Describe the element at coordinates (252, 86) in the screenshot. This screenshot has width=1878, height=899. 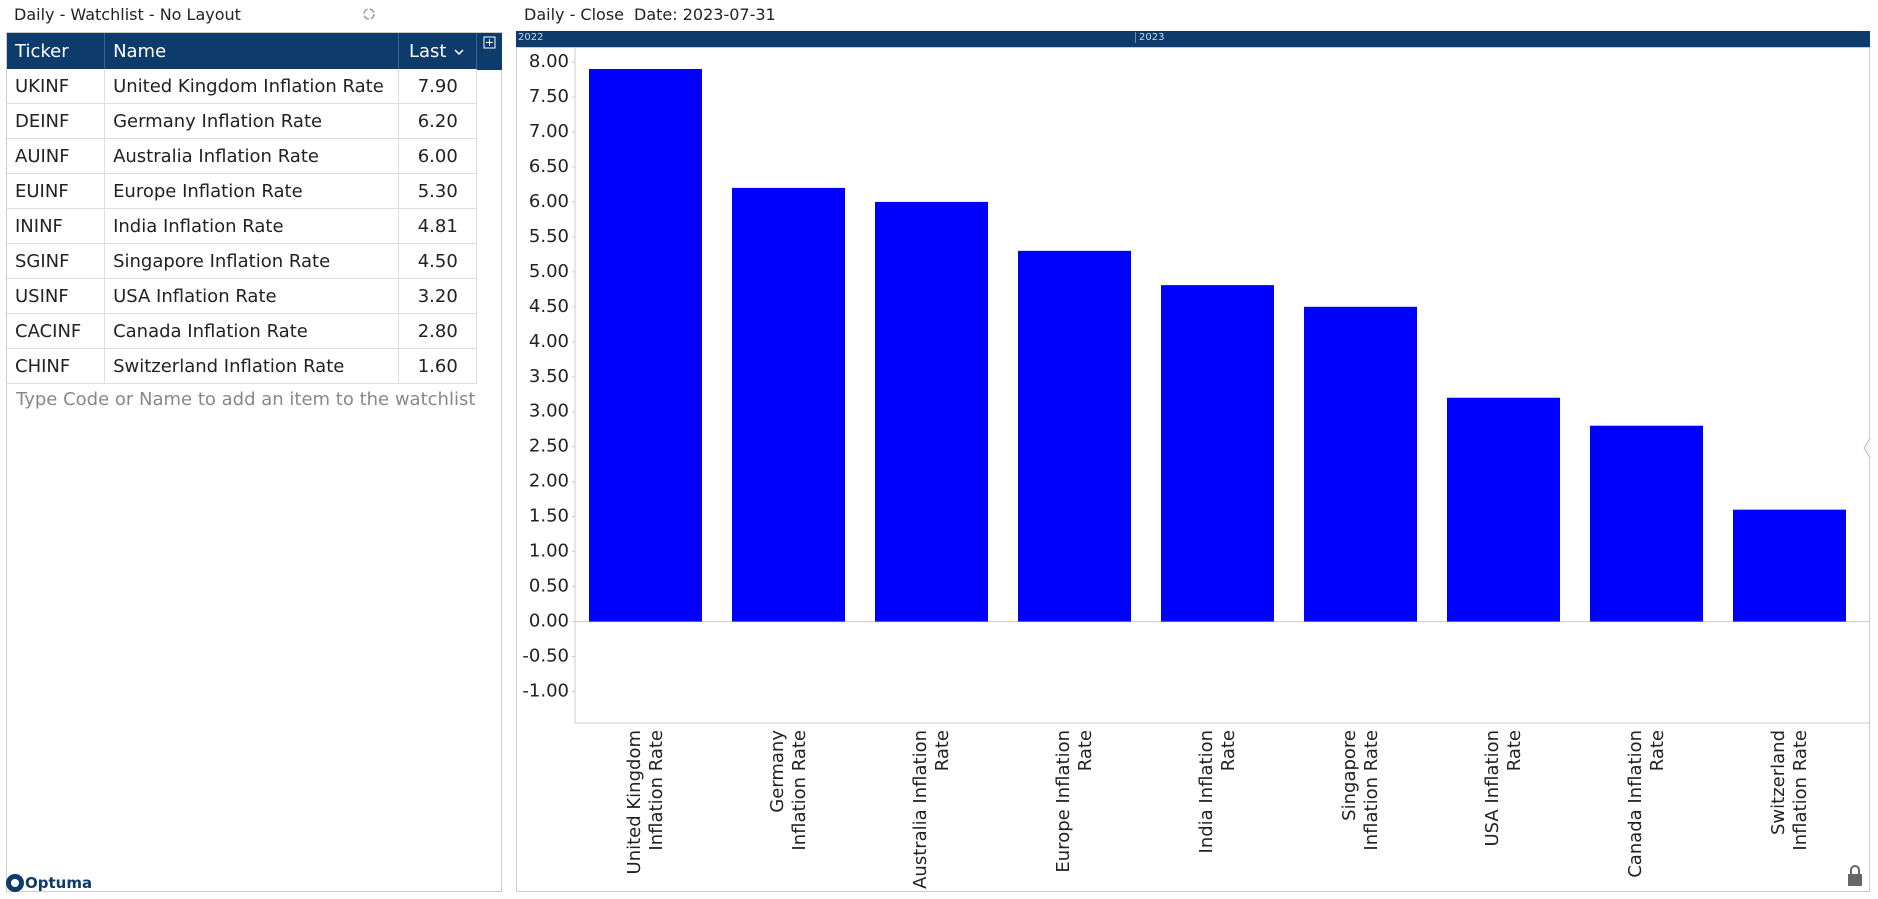
I see `cell: United Kingdom Inflation Rate` at that location.